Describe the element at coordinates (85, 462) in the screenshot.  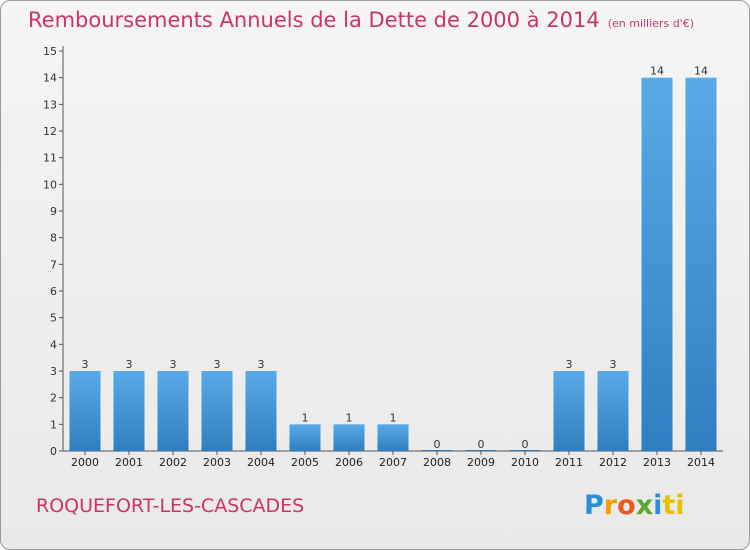
I see `x-tick-label: 2000` at that location.